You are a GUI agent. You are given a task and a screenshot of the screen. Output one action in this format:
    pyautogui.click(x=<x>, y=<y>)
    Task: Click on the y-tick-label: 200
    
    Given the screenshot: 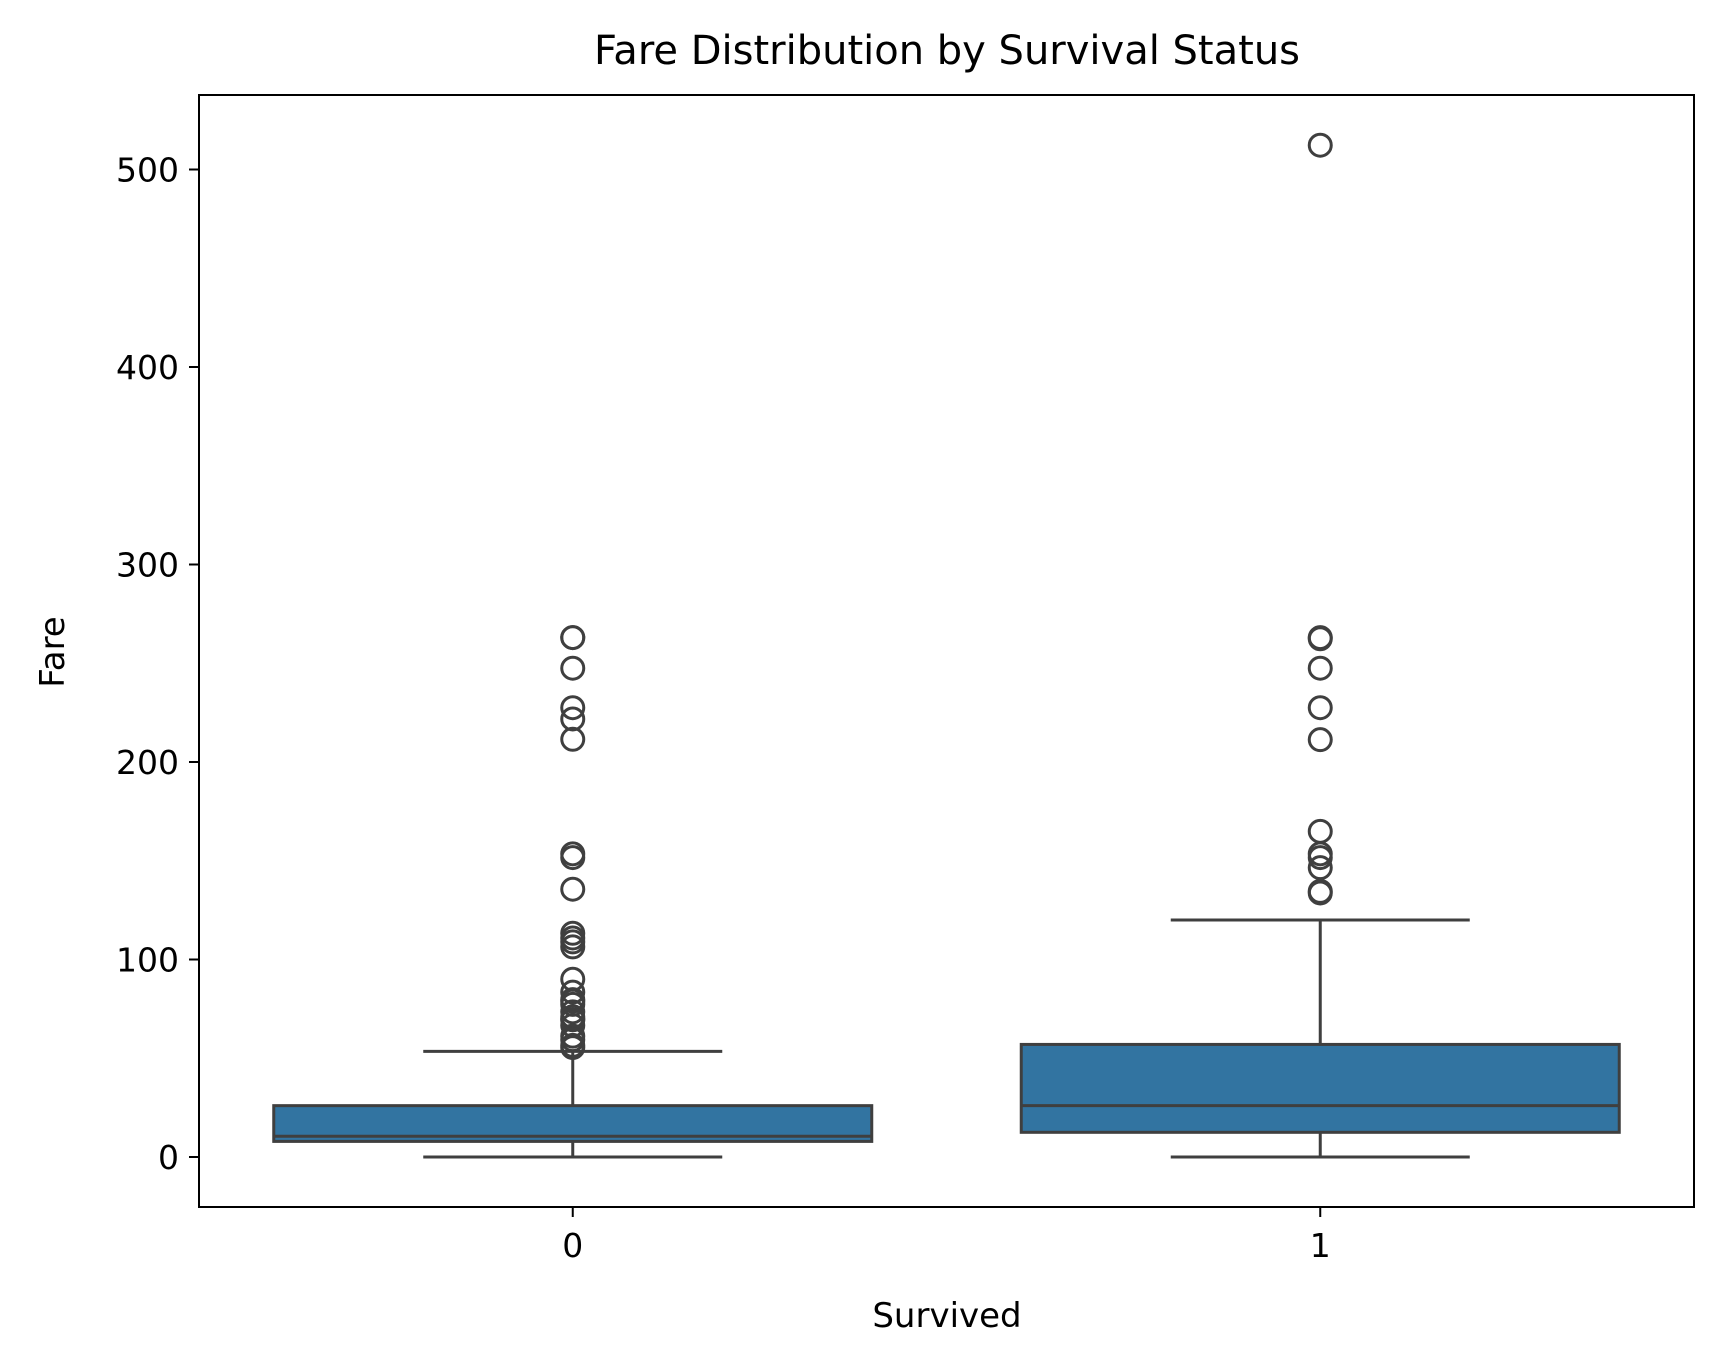 What is the action you would take?
    pyautogui.click(x=147, y=762)
    